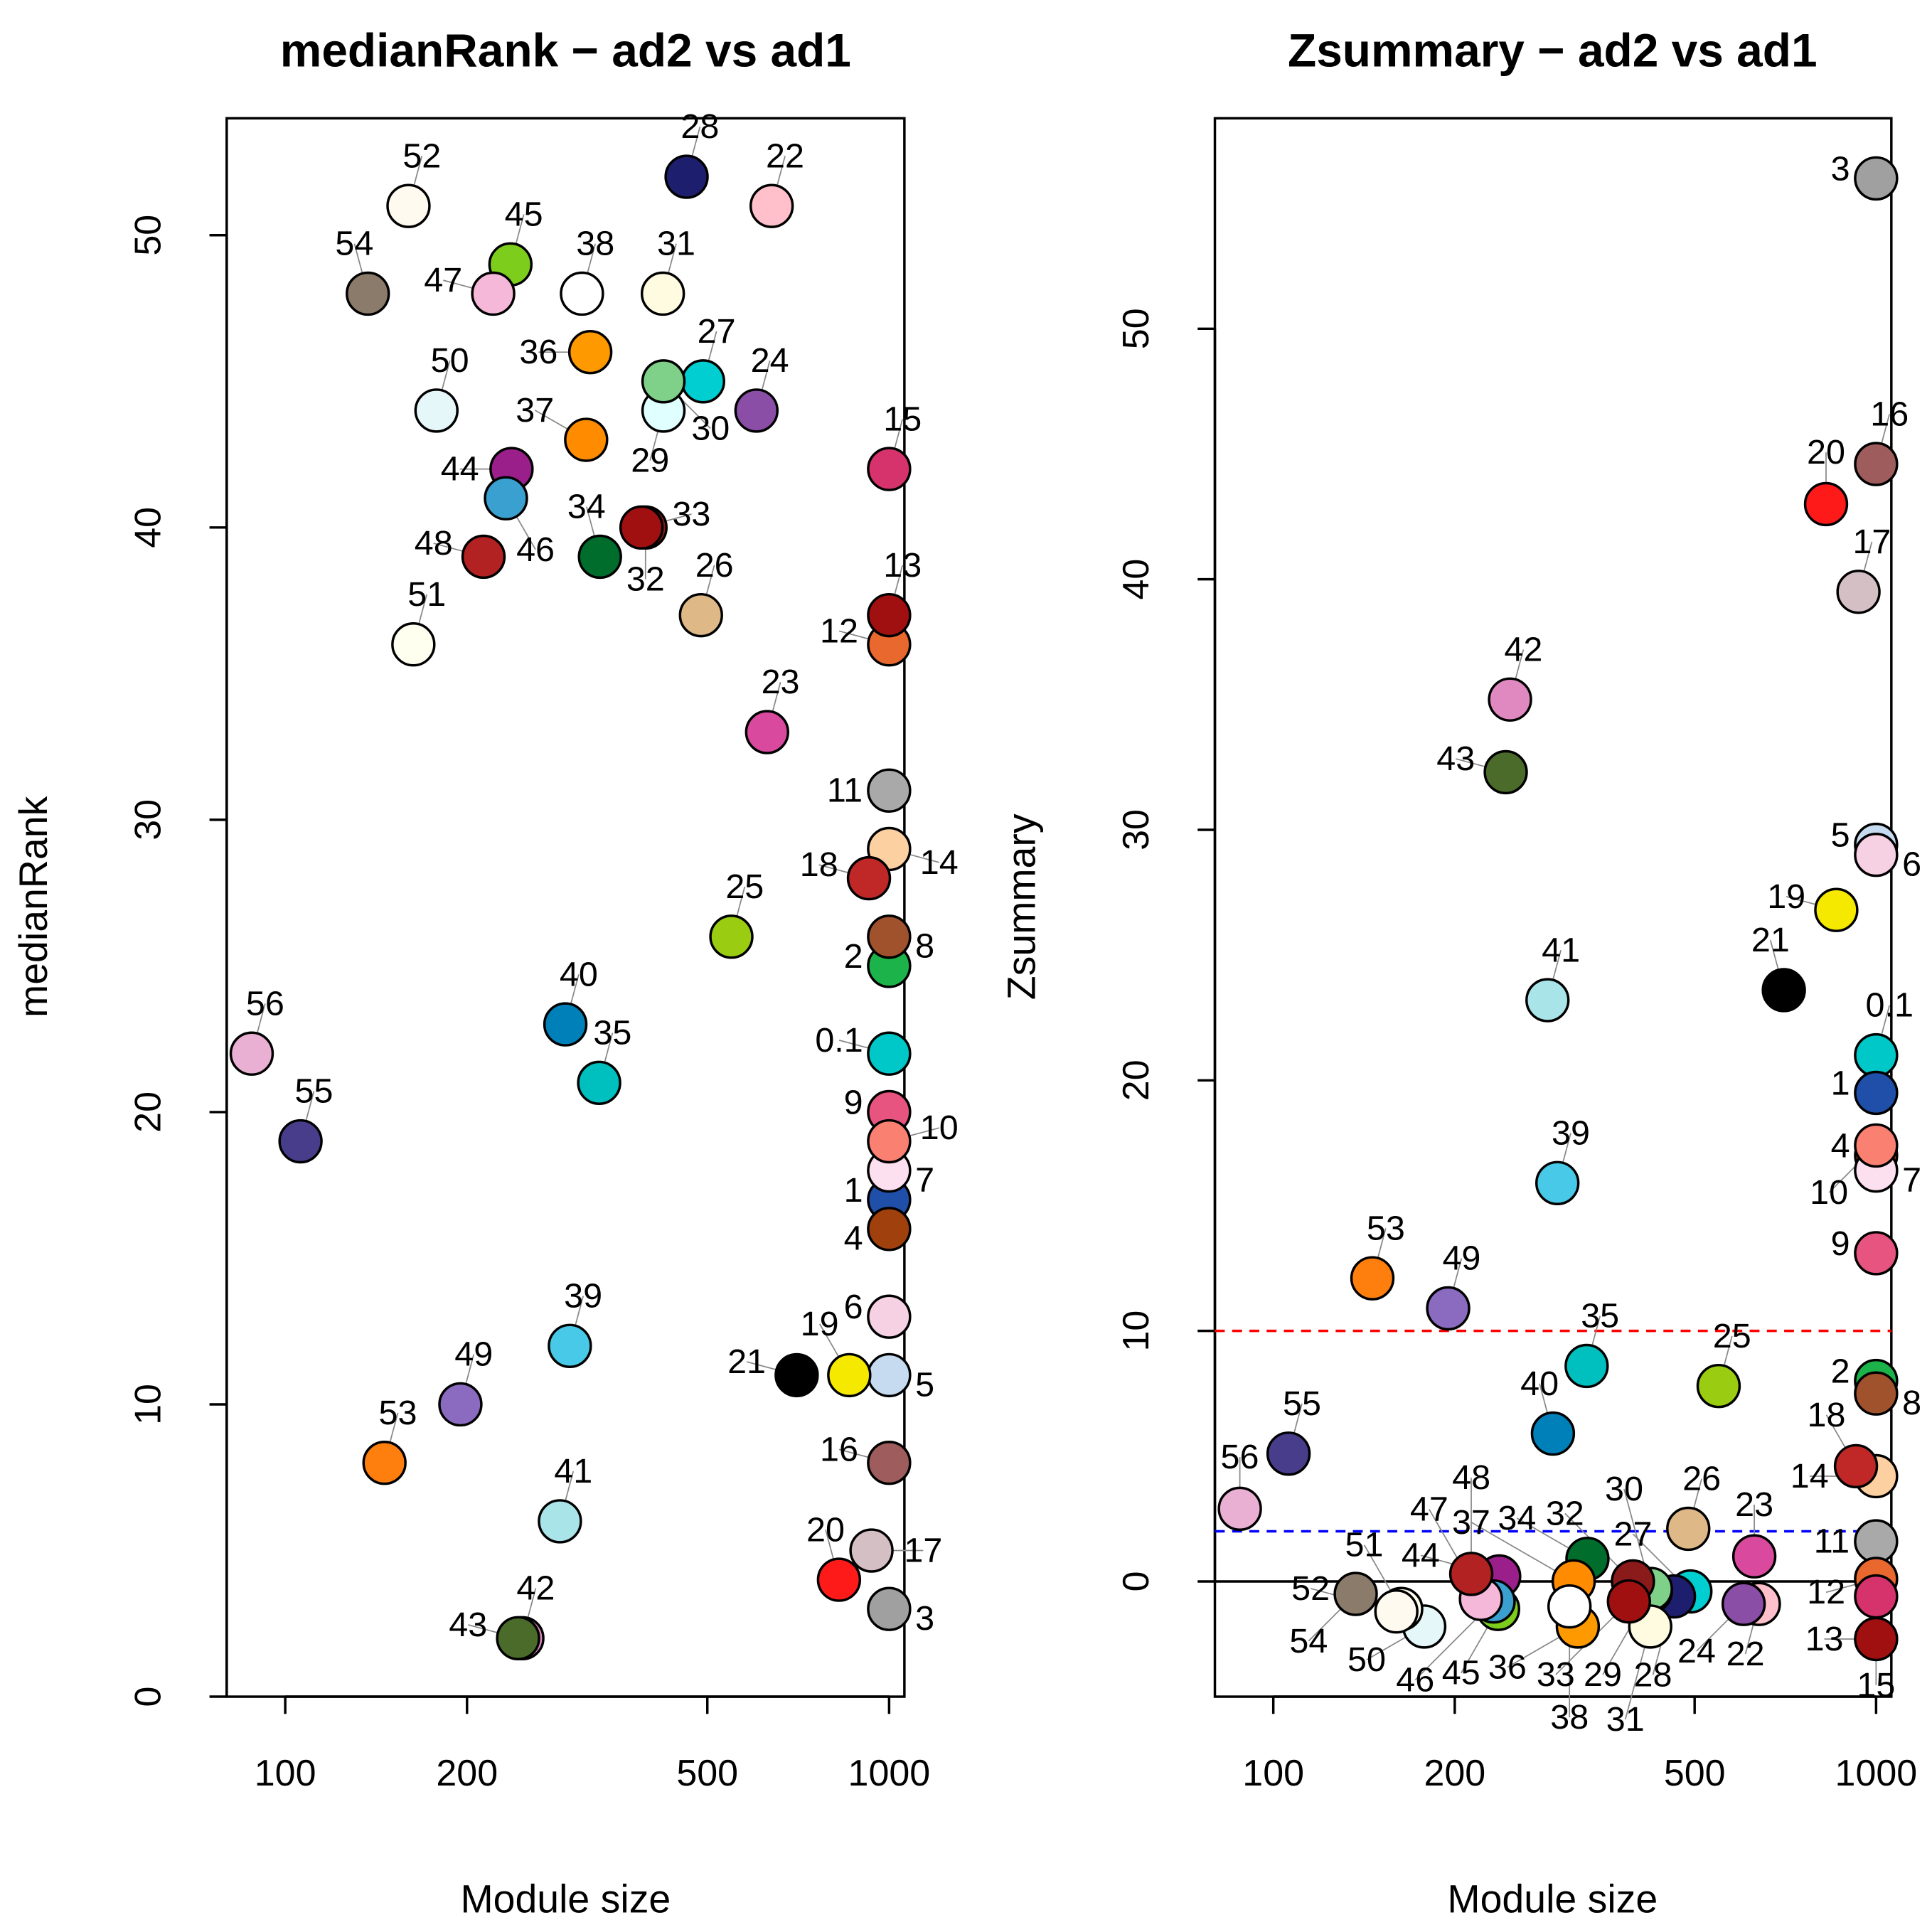 Image resolution: width=1932 pixels, height=1932 pixels. I want to click on point-label: 0.1, so click(839, 1040).